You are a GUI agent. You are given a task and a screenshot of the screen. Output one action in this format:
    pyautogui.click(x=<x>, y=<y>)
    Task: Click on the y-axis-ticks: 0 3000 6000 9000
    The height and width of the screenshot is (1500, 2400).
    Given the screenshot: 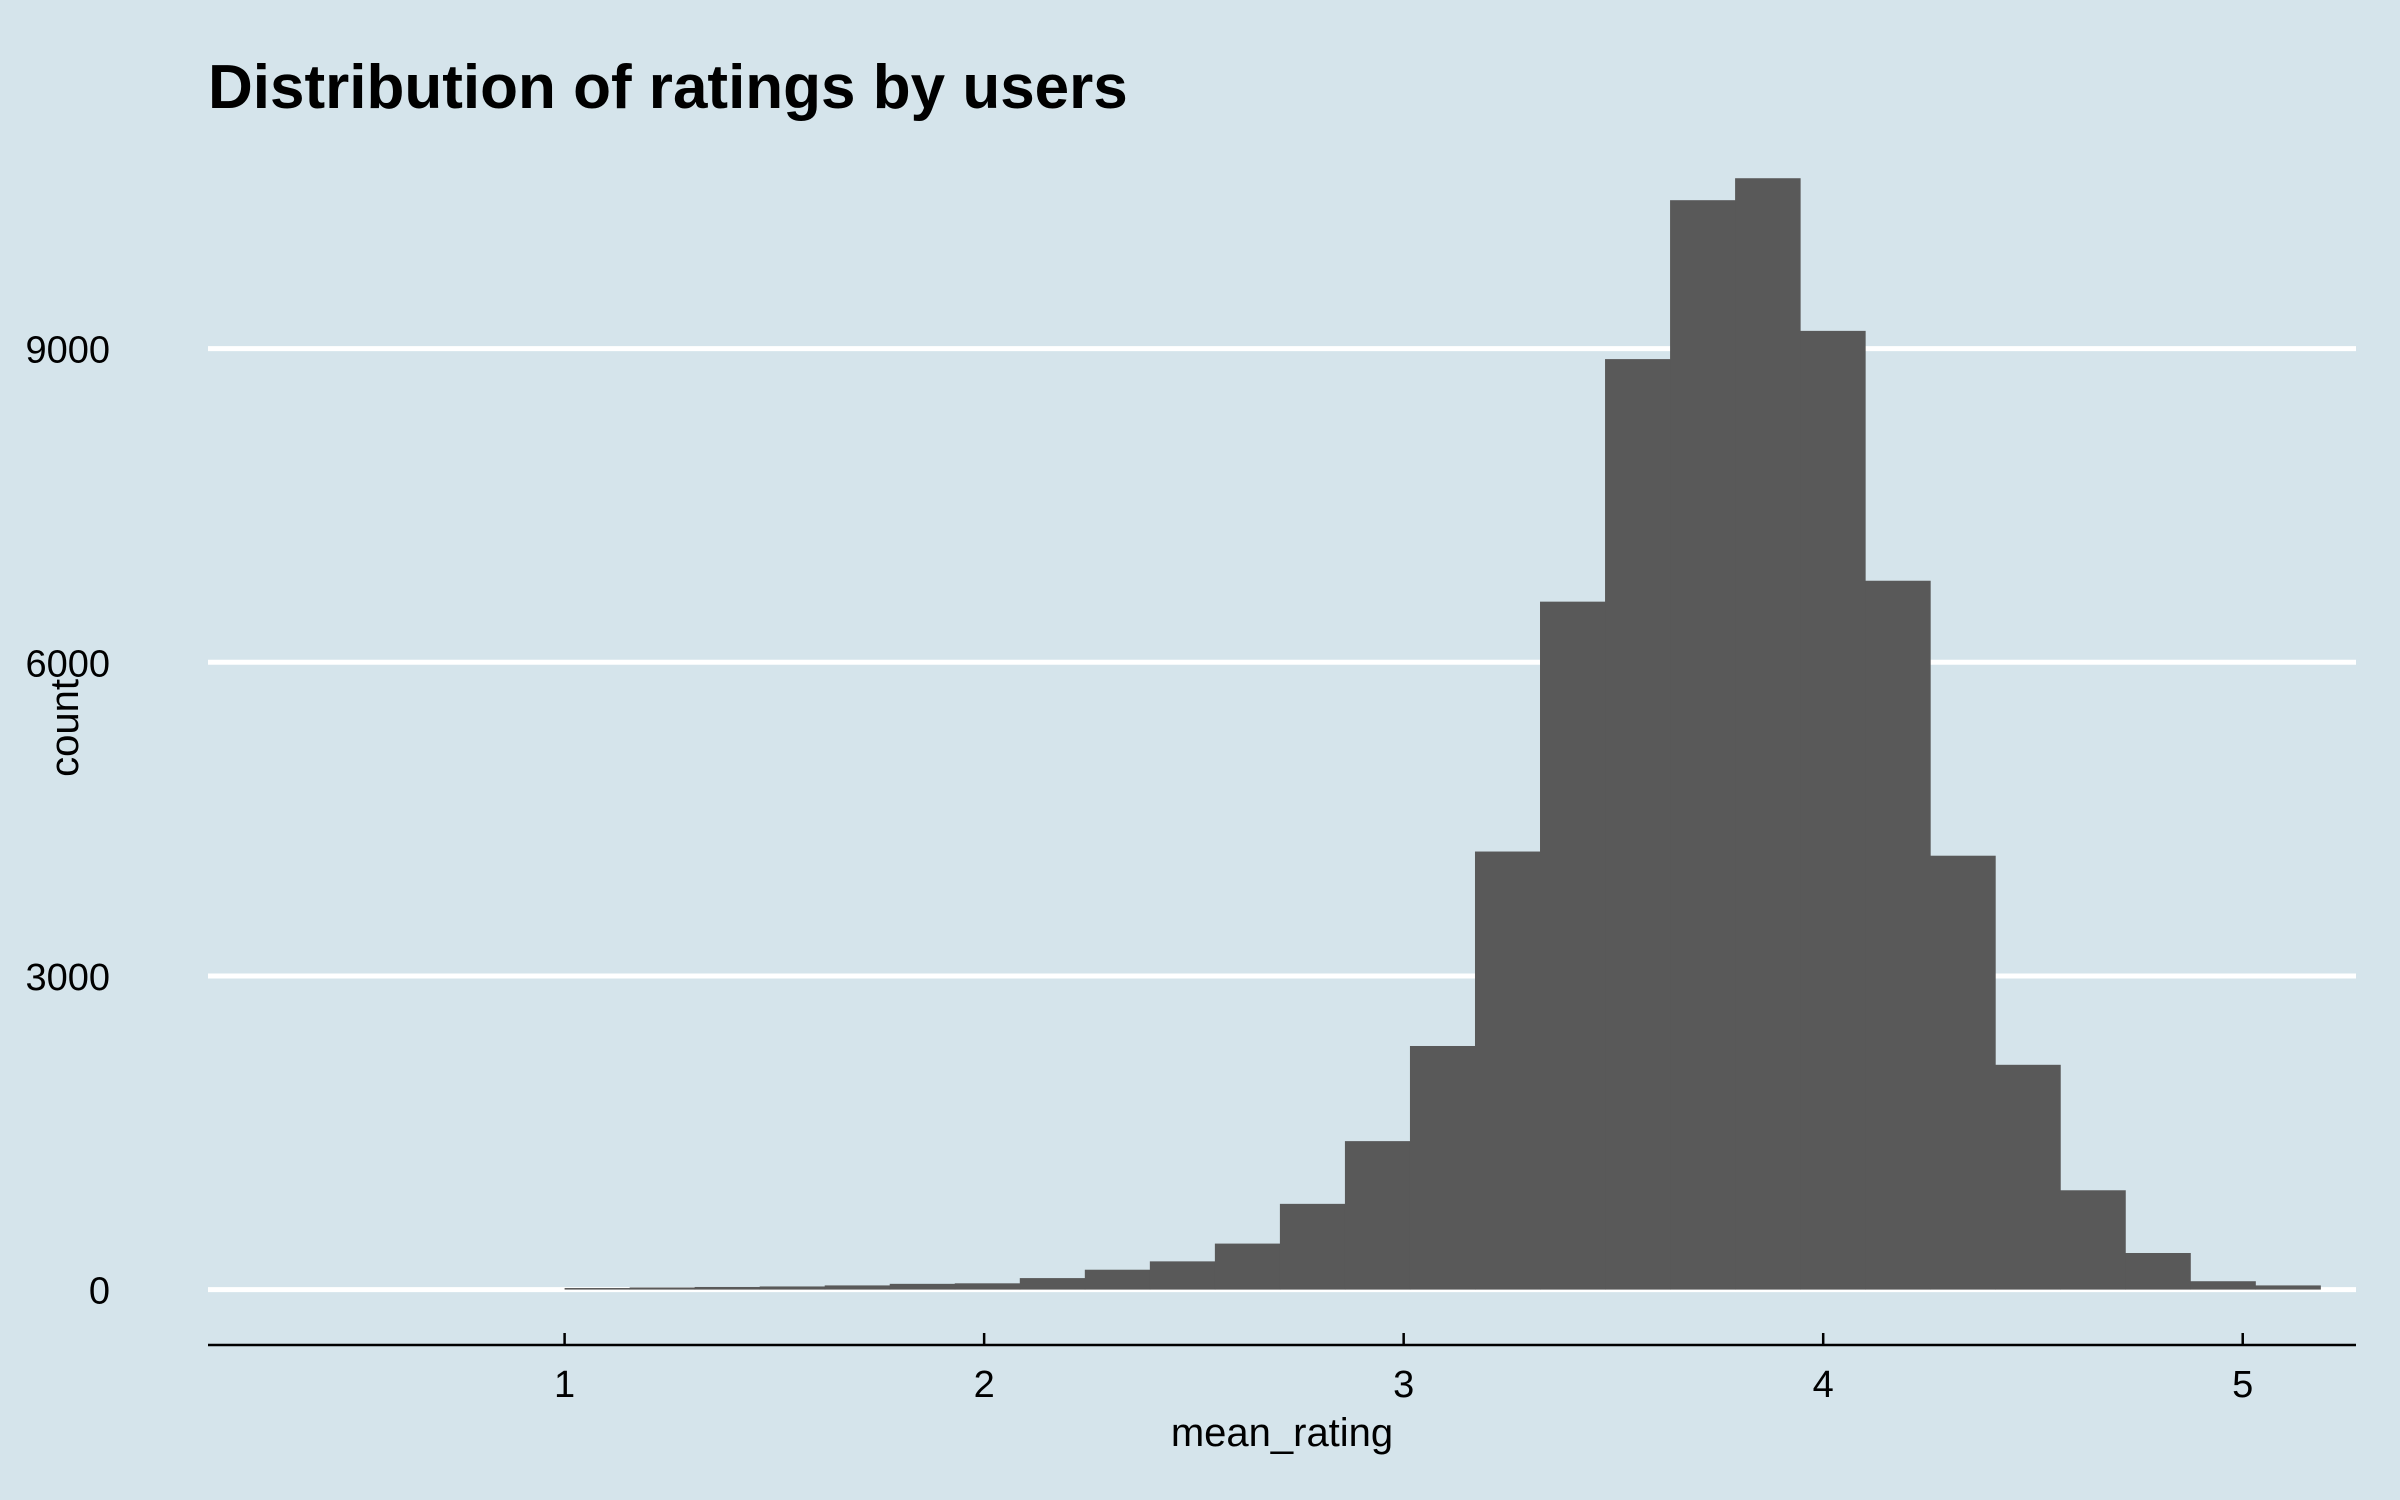 What is the action you would take?
    pyautogui.click(x=67, y=821)
    